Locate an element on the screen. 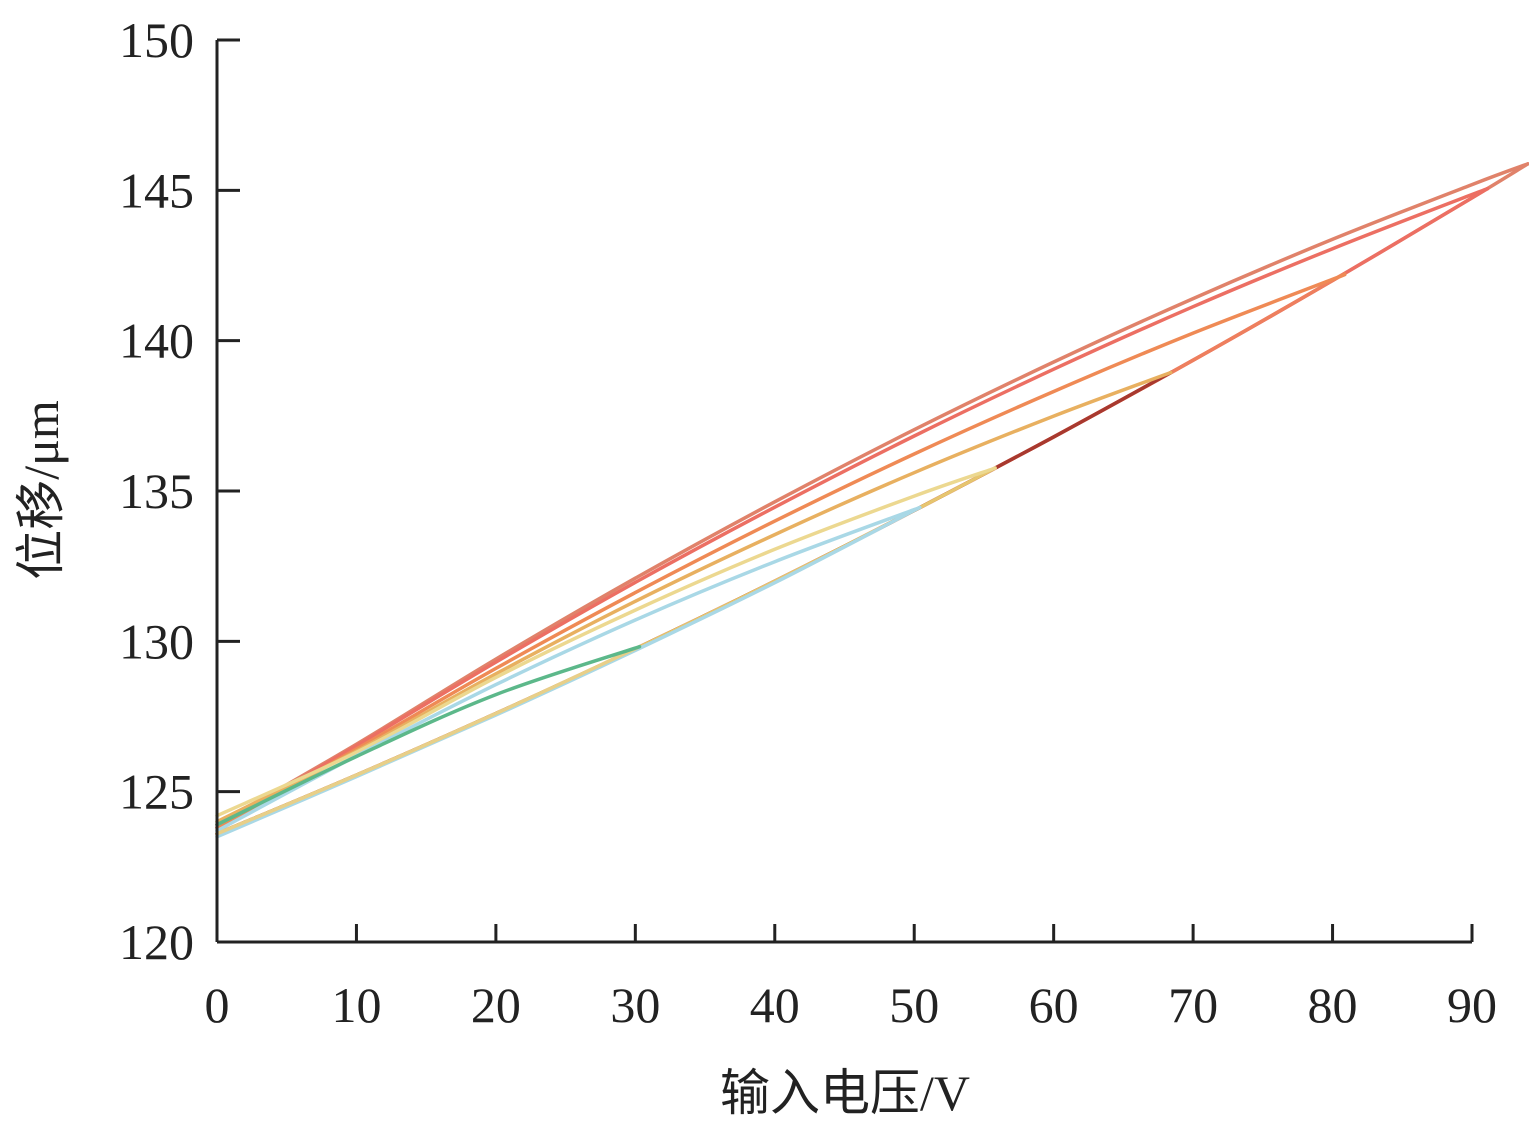 Image resolution: width=1529 pixels, height=1133 pixels. x-axis-title: 输入电压/V is located at coordinates (845, 1093).